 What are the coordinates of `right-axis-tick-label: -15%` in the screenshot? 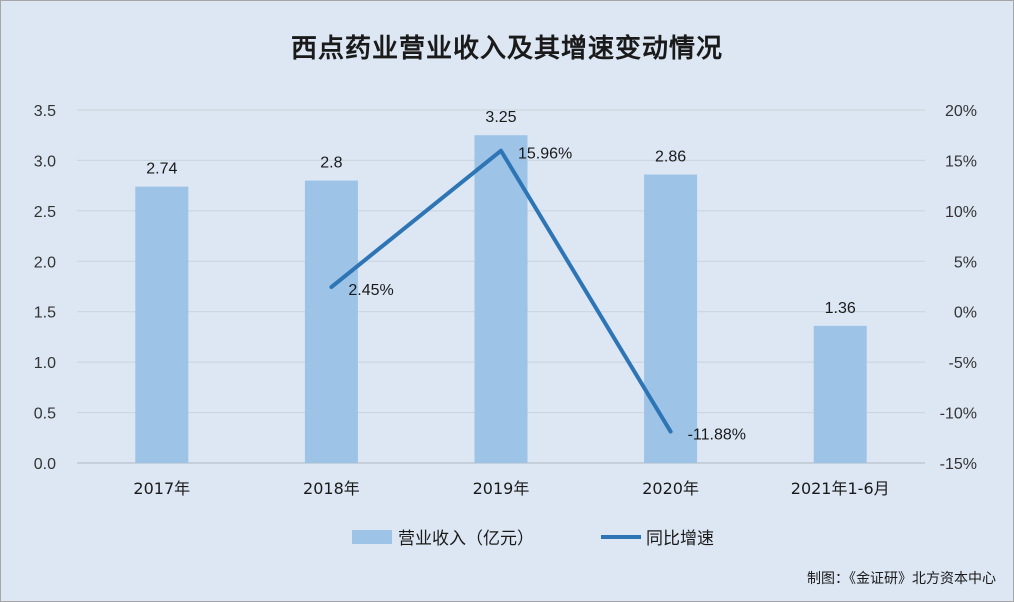 It's located at (958, 464).